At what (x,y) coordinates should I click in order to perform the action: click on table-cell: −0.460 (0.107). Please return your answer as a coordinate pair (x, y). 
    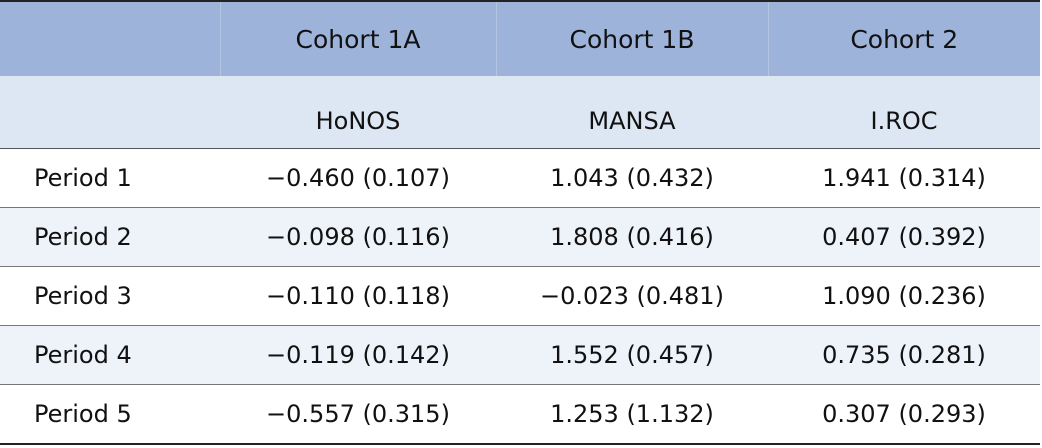
    Looking at the image, I should click on (358, 178).